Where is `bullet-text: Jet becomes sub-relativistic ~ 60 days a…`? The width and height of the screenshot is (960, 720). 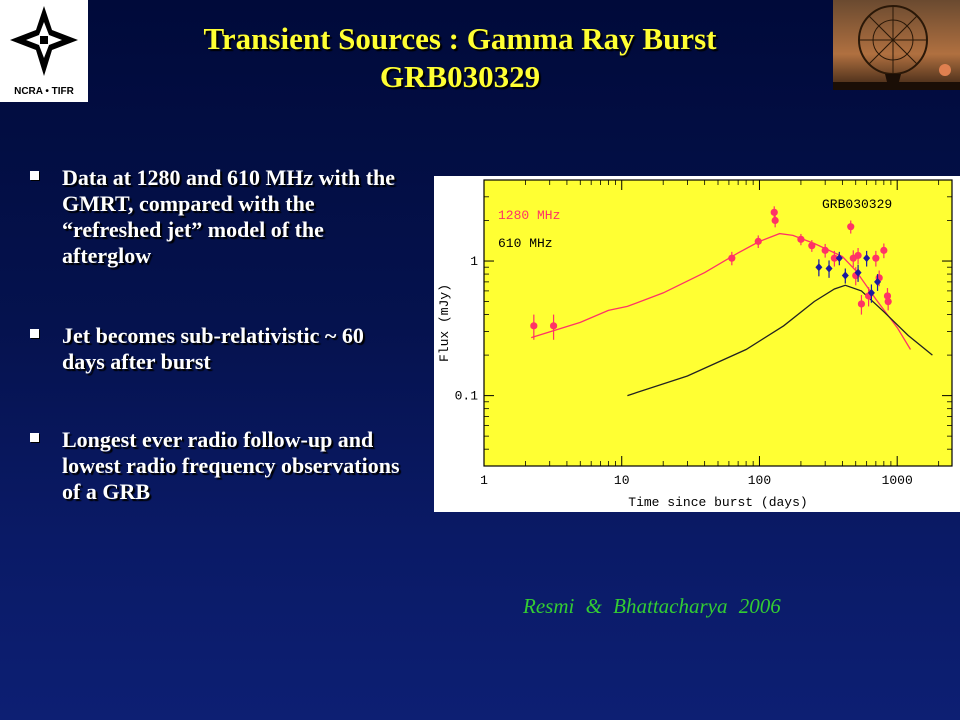
bullet-text: Jet becomes sub-relativistic ~ 60 days a… is located at coordinates (213, 348).